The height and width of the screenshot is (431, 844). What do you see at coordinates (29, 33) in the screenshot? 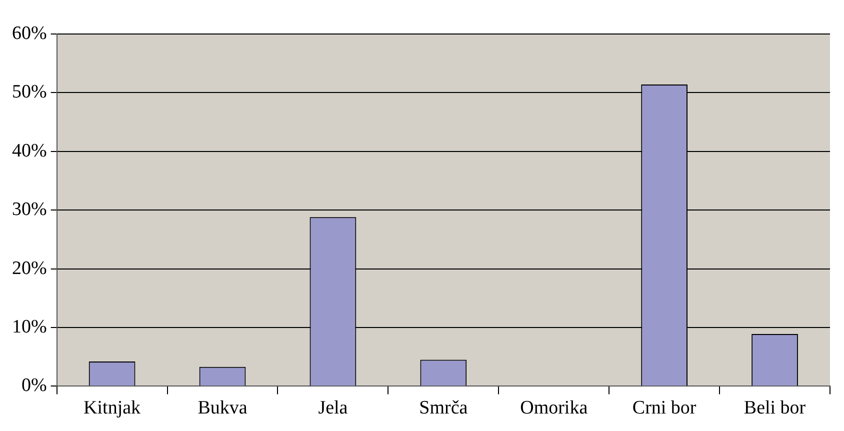
I see `y-tick-label: 60%` at bounding box center [29, 33].